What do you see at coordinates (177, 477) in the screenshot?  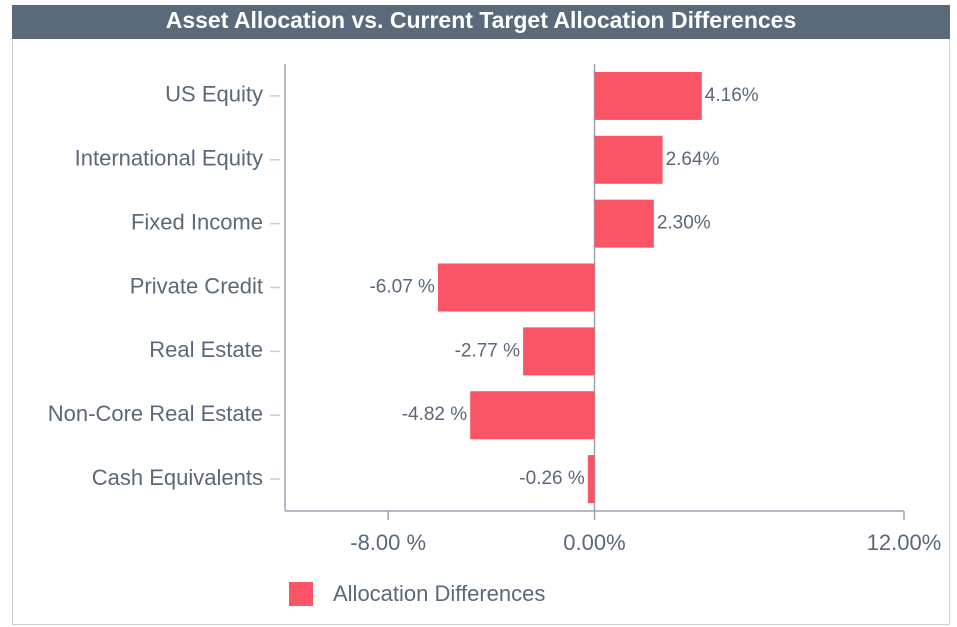 I see `y-tick-label: Cash Equivalents` at bounding box center [177, 477].